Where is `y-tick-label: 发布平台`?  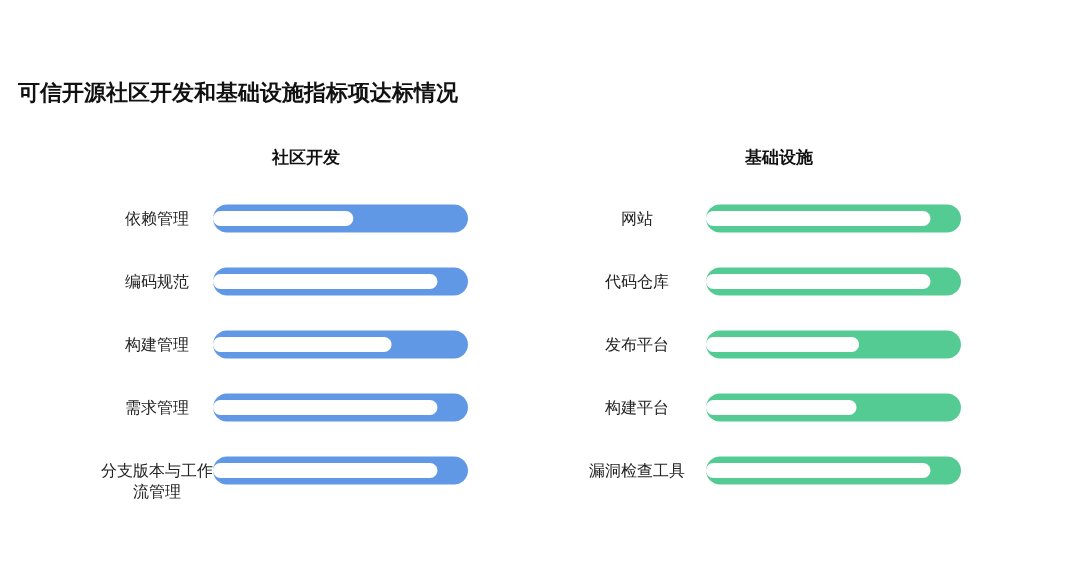 y-tick-label: 发布平台 is located at coordinates (636, 344).